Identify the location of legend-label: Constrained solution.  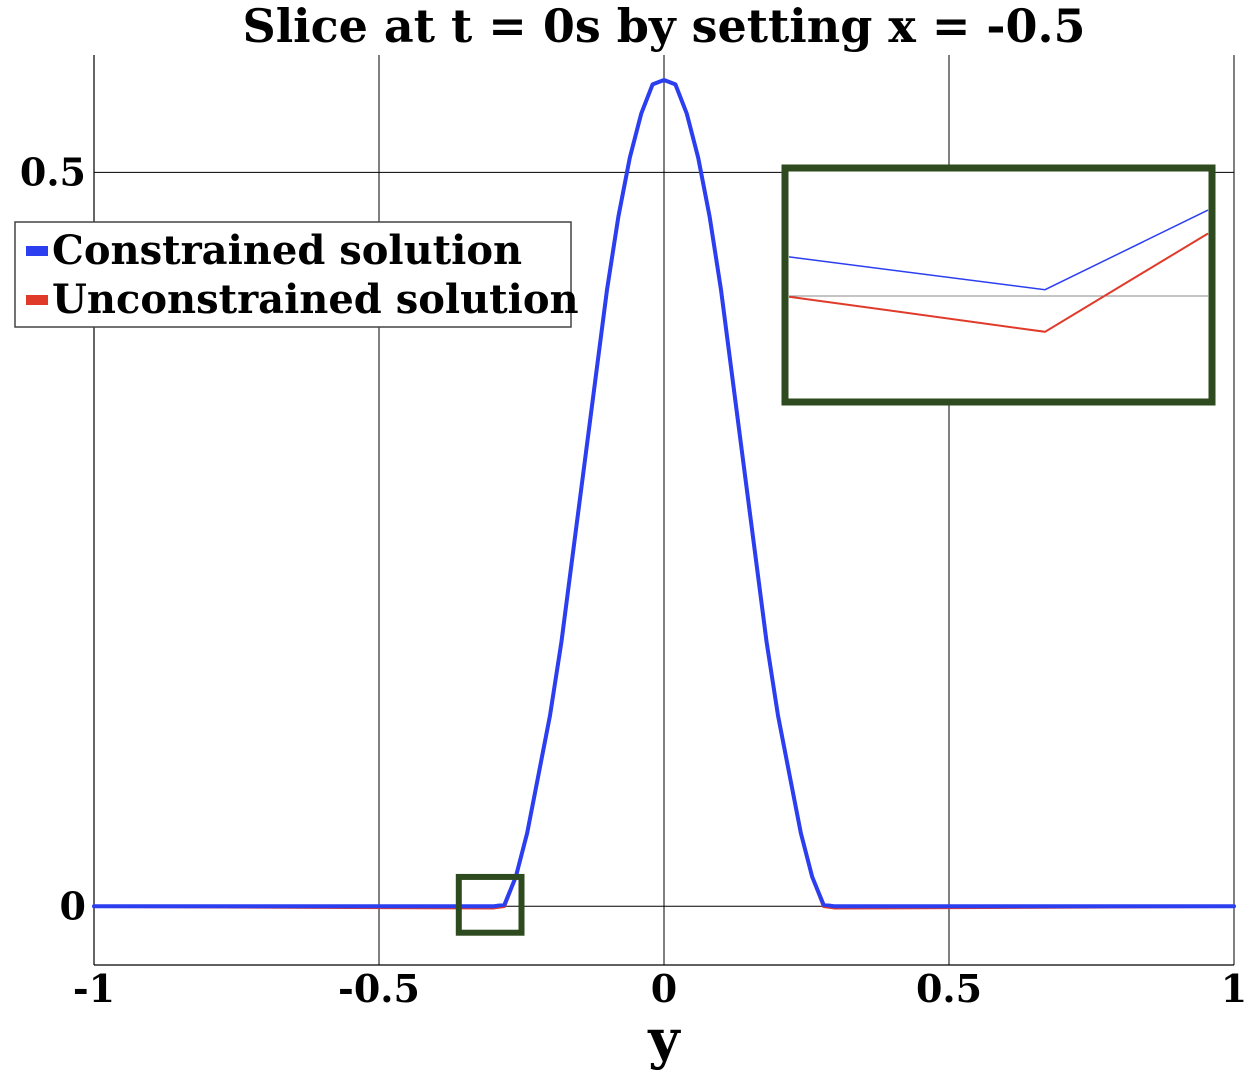
(287, 250).